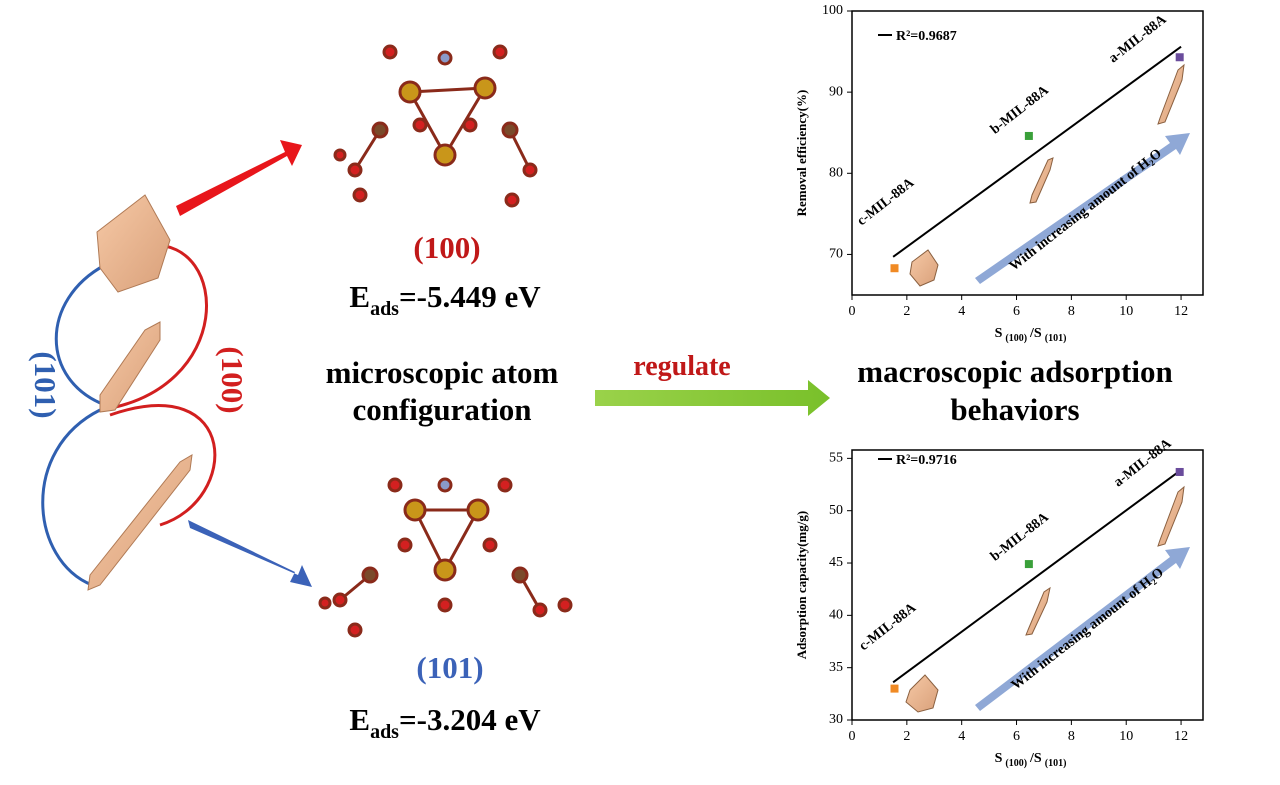  I want to click on annotation: a-MIL-88A, so click(1138, 39).